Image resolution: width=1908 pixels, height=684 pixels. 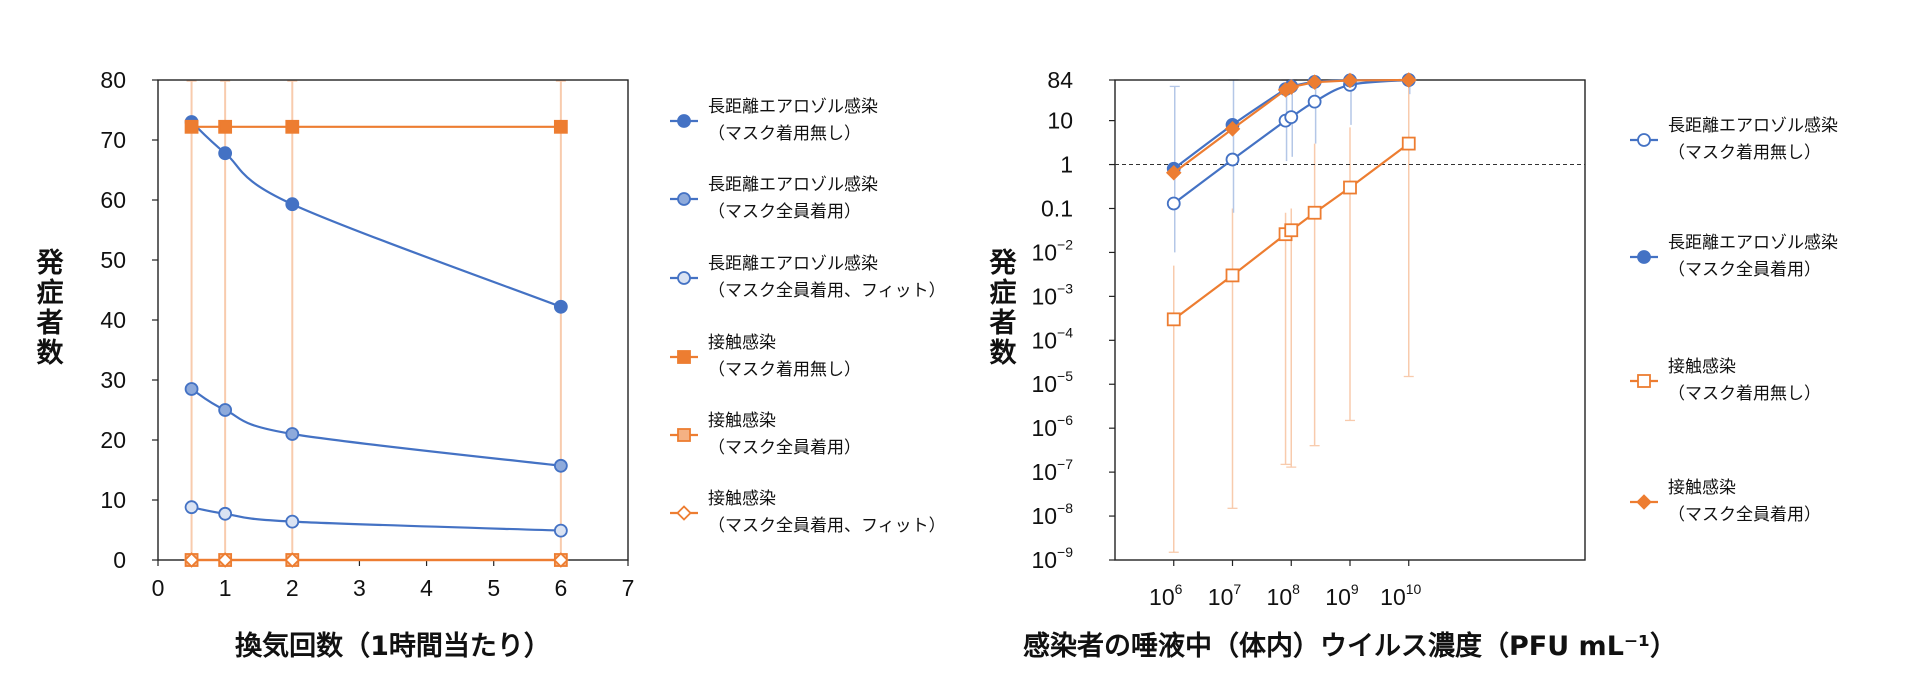 I want to click on x-tick-label: 3, so click(x=359, y=588).